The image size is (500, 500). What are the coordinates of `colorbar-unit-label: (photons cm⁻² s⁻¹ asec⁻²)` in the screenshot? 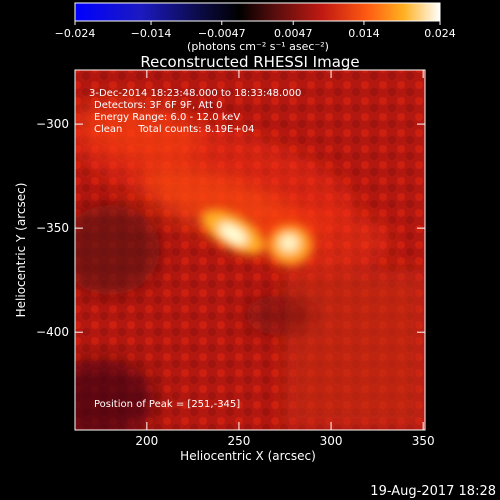 It's located at (258, 46).